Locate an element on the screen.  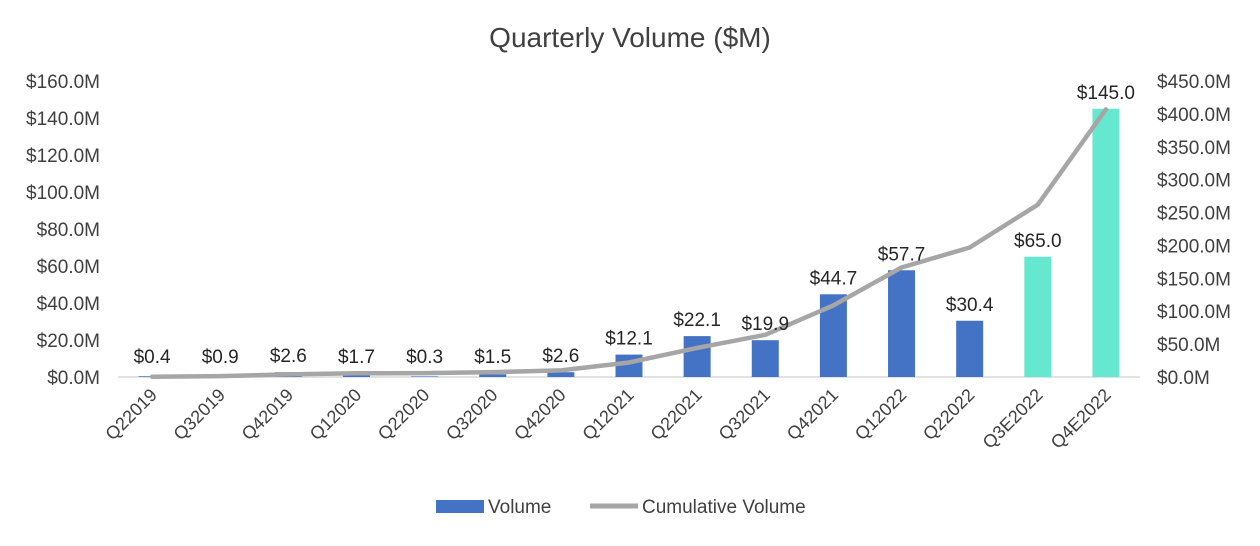
bar-data-label: $1.5 is located at coordinates (492, 357).